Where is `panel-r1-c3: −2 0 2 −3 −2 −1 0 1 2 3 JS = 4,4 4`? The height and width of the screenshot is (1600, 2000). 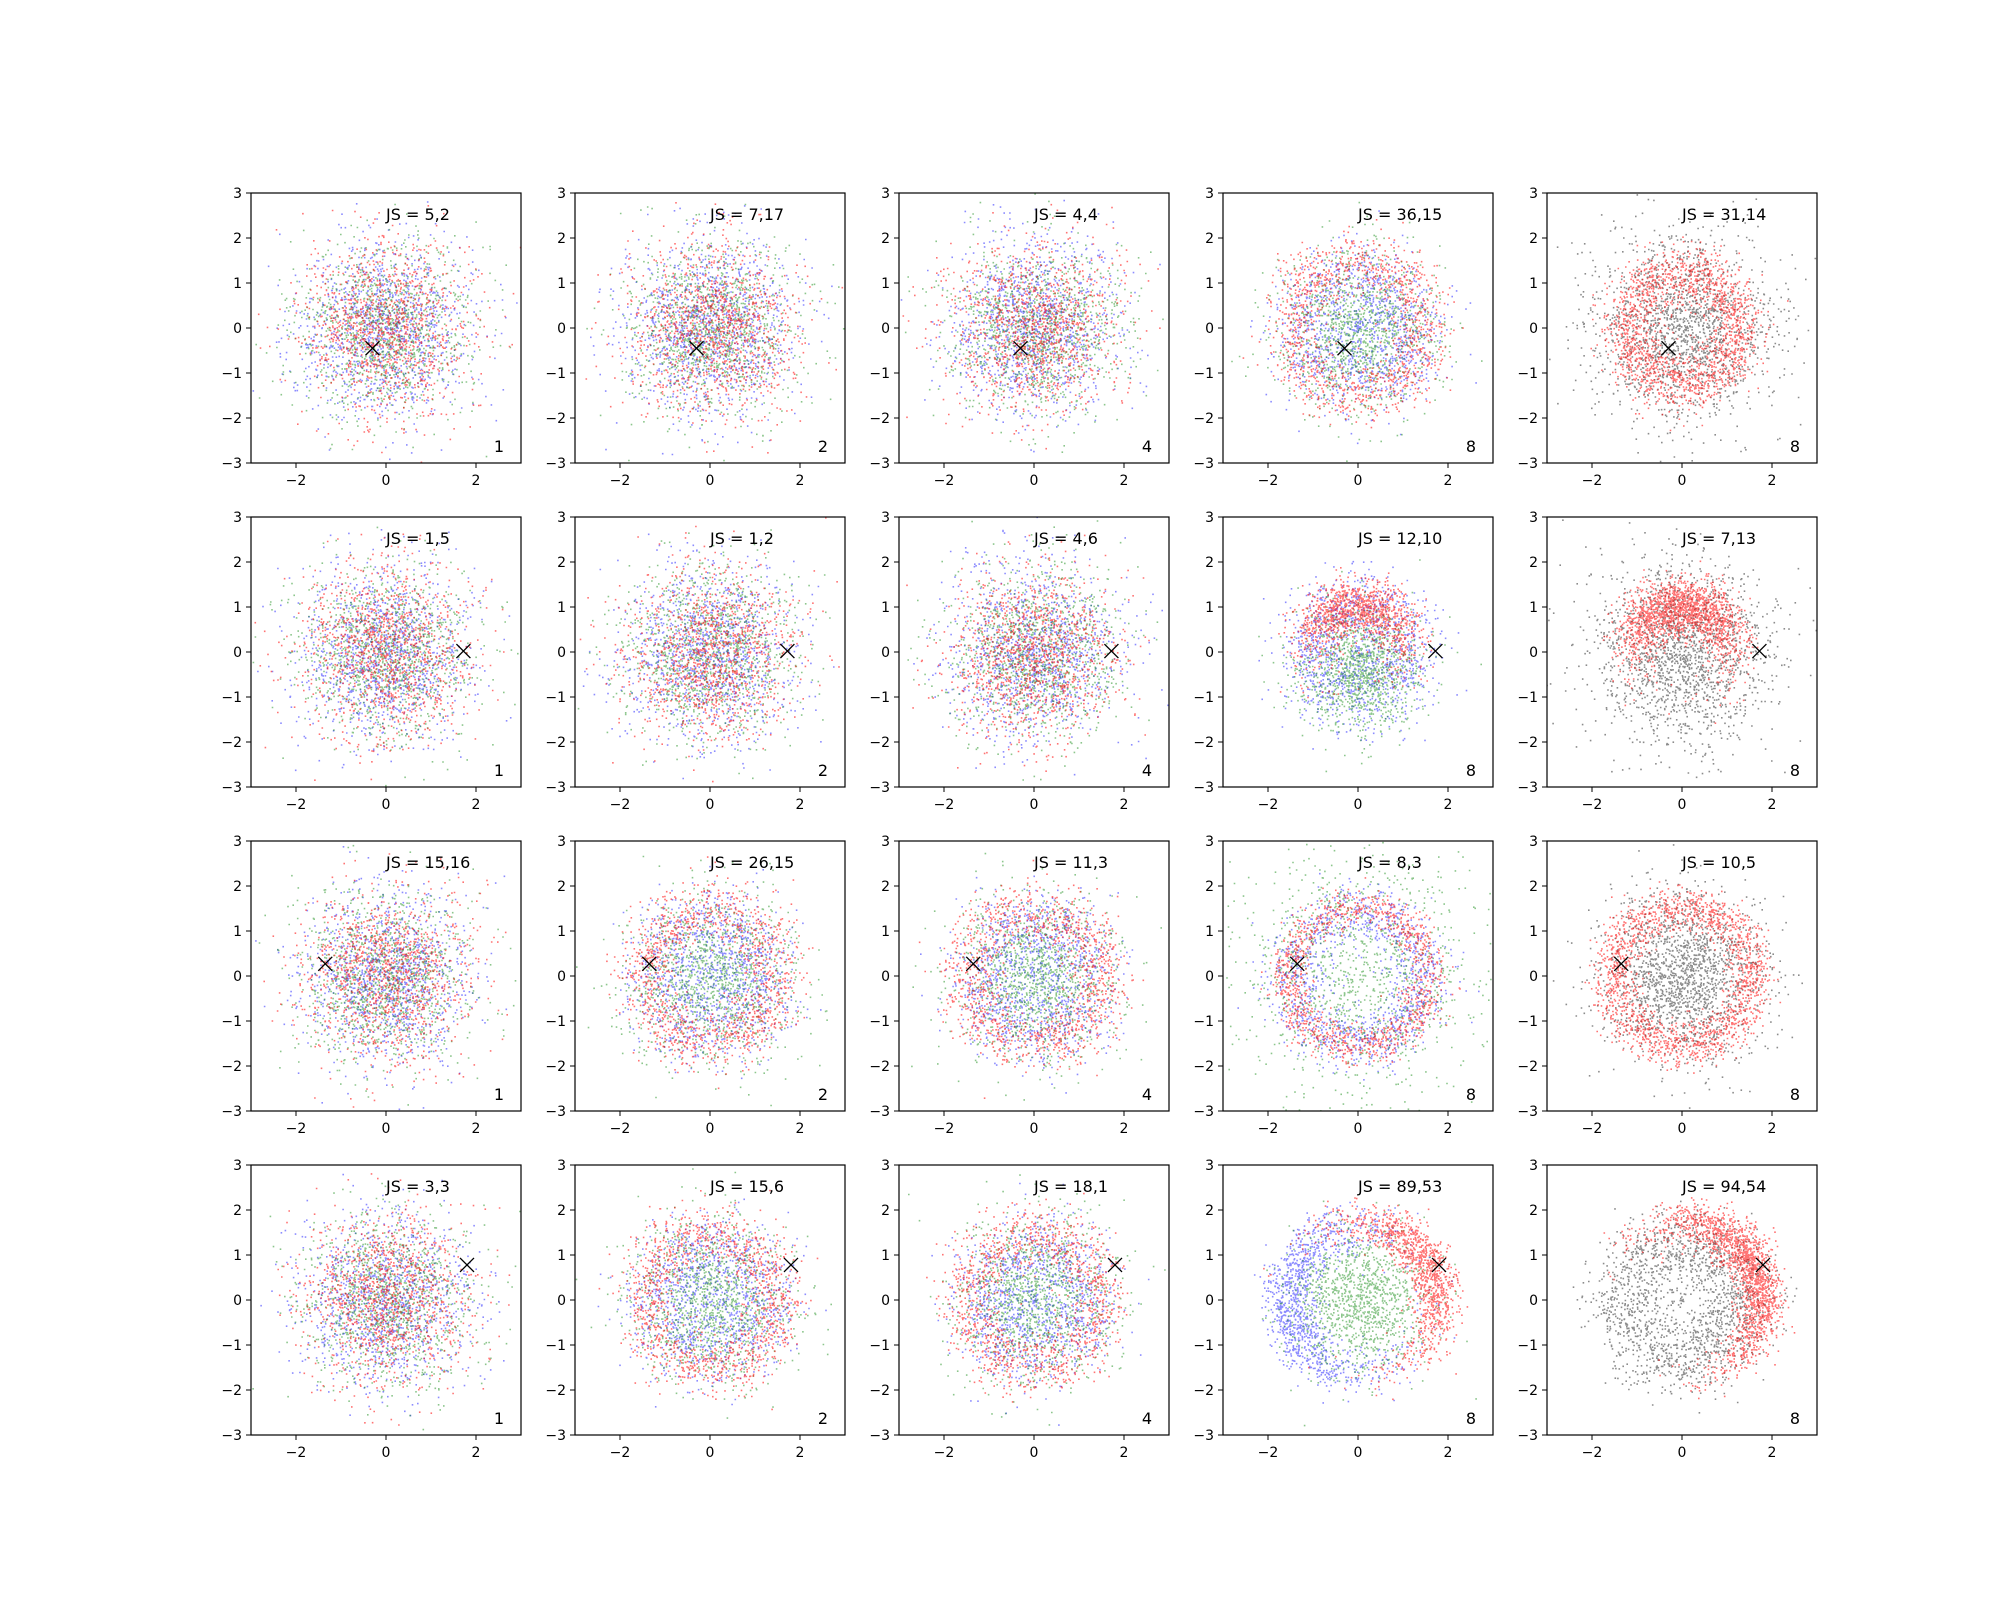 panel-r1-c3: −2 0 2 −3 −2 −1 0 1 2 3 JS = 4,4 4 is located at coordinates (1019, 337).